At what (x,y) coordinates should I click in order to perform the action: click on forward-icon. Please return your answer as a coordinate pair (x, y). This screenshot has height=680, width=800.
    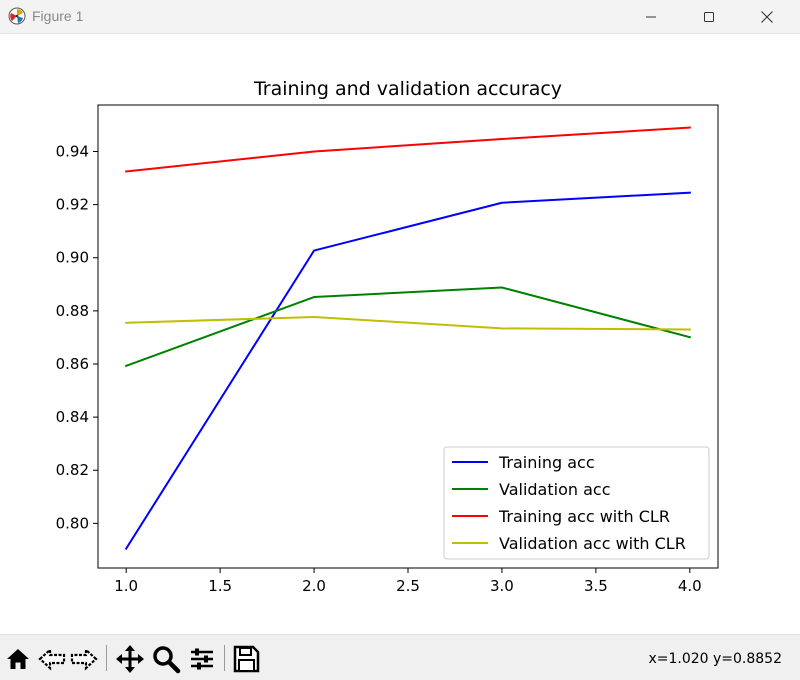
    Looking at the image, I should click on (84, 659).